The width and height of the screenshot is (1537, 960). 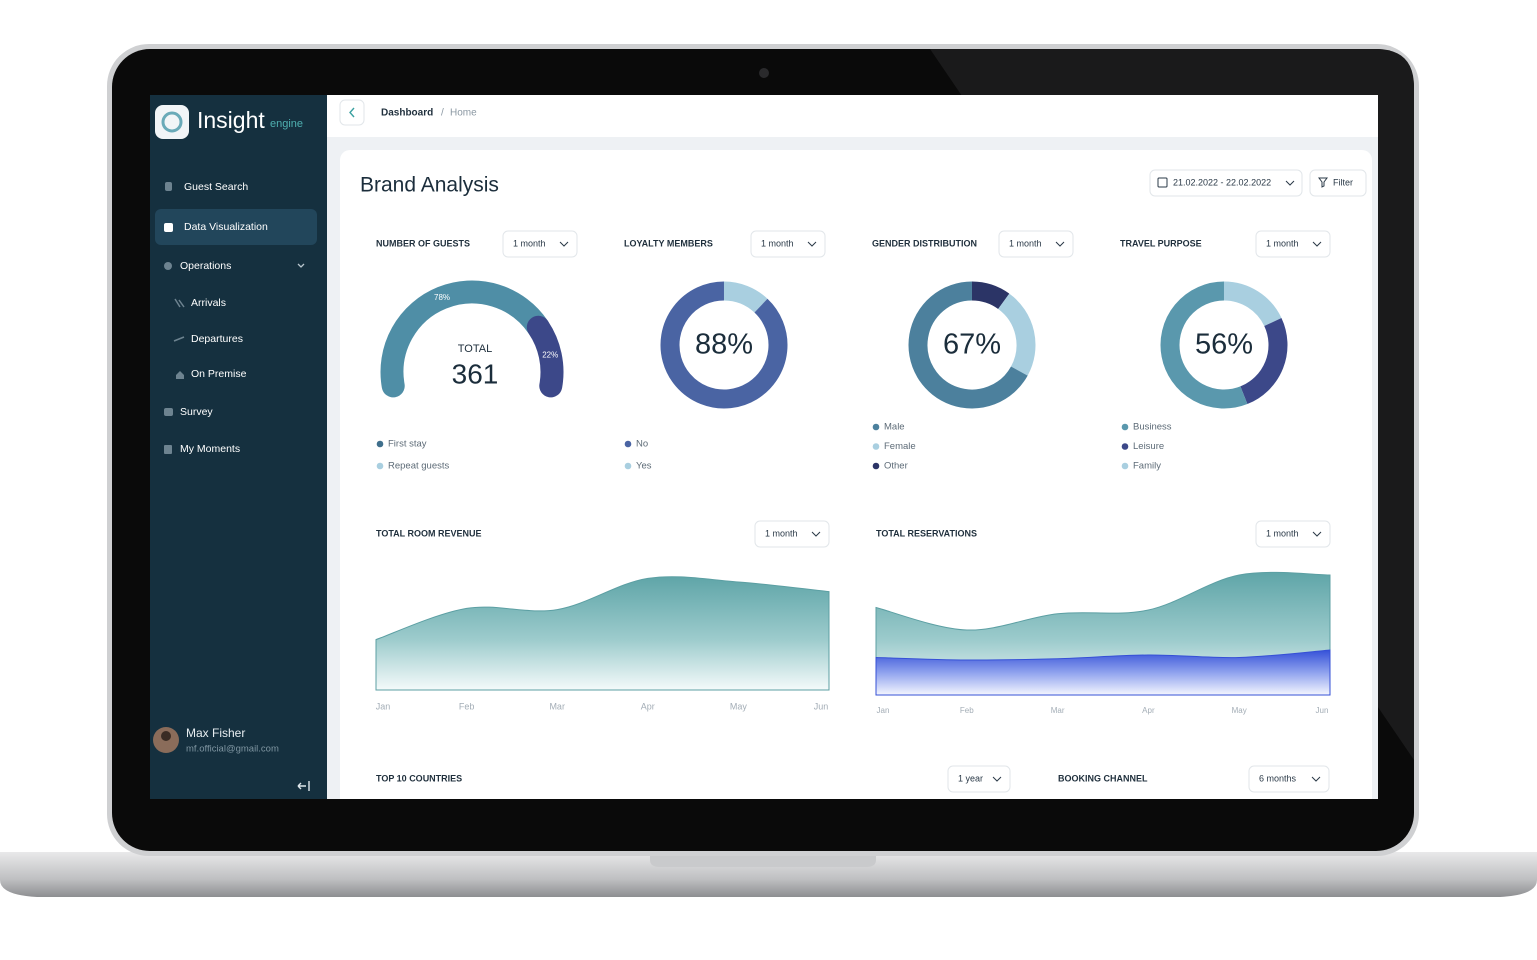 What do you see at coordinates (644, 466) in the screenshot?
I see `legend-label: Yes` at bounding box center [644, 466].